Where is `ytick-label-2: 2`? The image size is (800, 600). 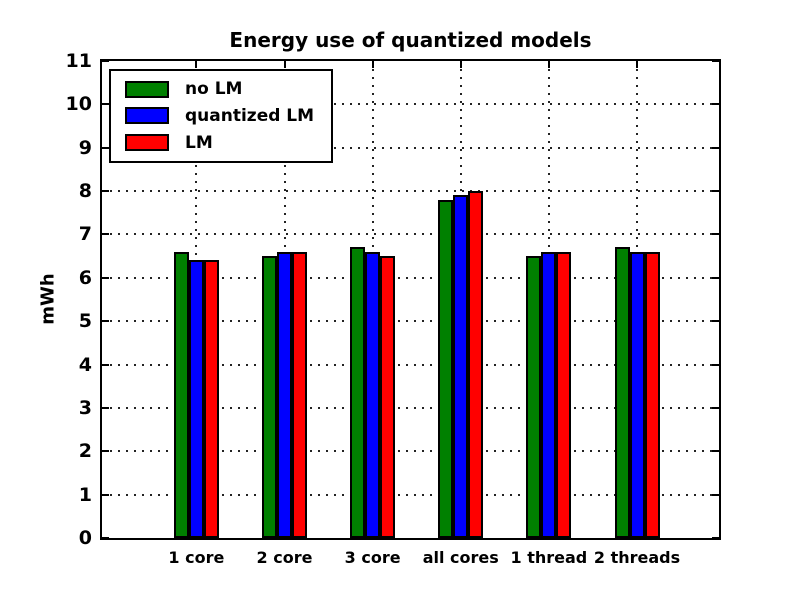
ytick-label-2: 2 is located at coordinates (85, 451).